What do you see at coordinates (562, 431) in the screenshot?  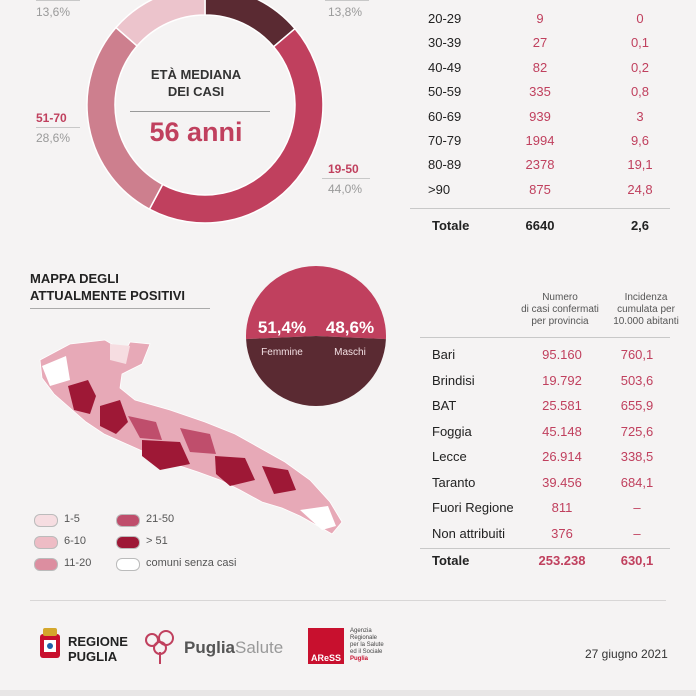 I see `province-cases: 45.148` at bounding box center [562, 431].